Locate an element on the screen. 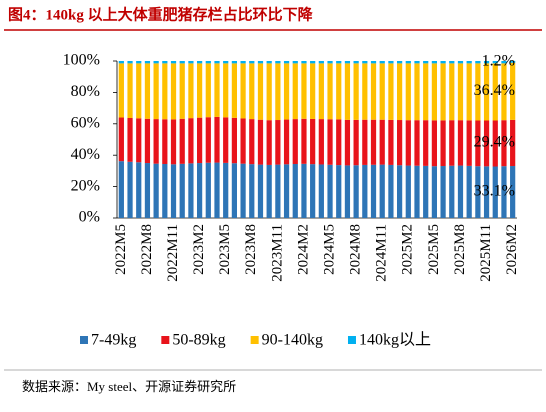 The image size is (546, 412). x-tick-label: 2024M2 is located at coordinates (303, 249).